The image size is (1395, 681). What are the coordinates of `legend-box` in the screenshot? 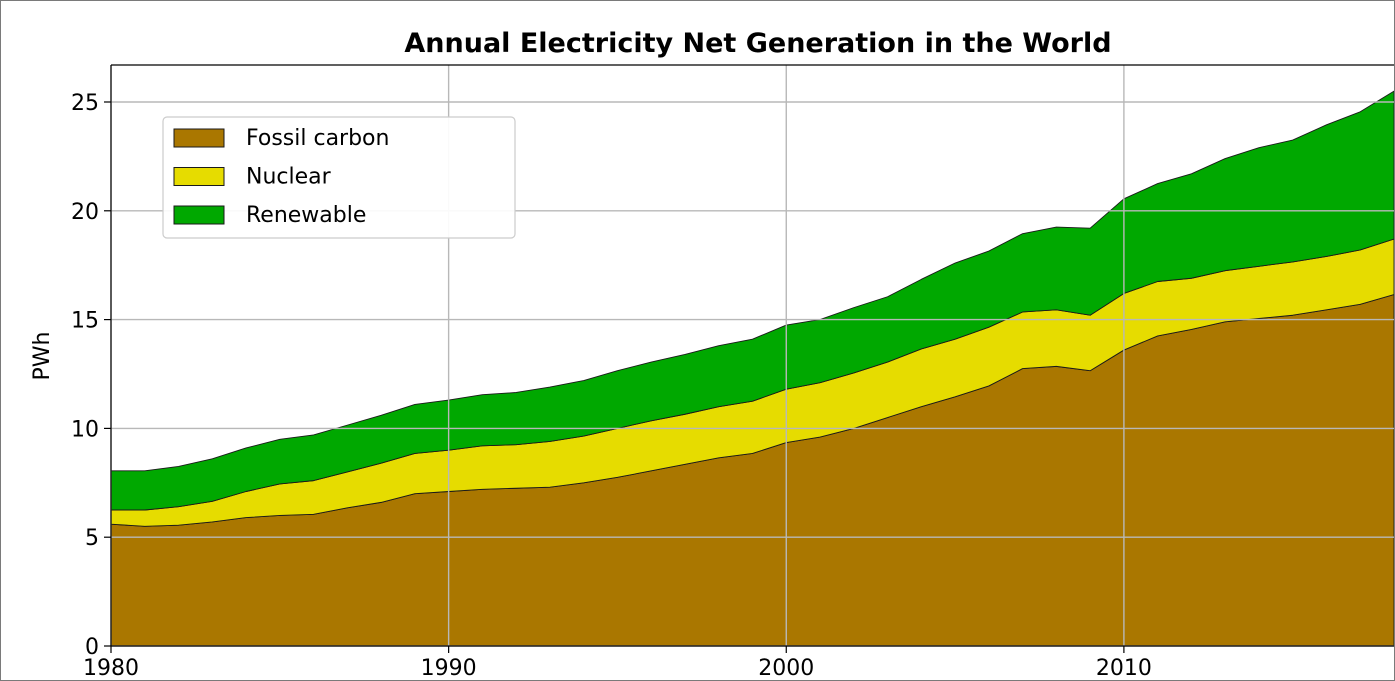 It's located at (339, 177).